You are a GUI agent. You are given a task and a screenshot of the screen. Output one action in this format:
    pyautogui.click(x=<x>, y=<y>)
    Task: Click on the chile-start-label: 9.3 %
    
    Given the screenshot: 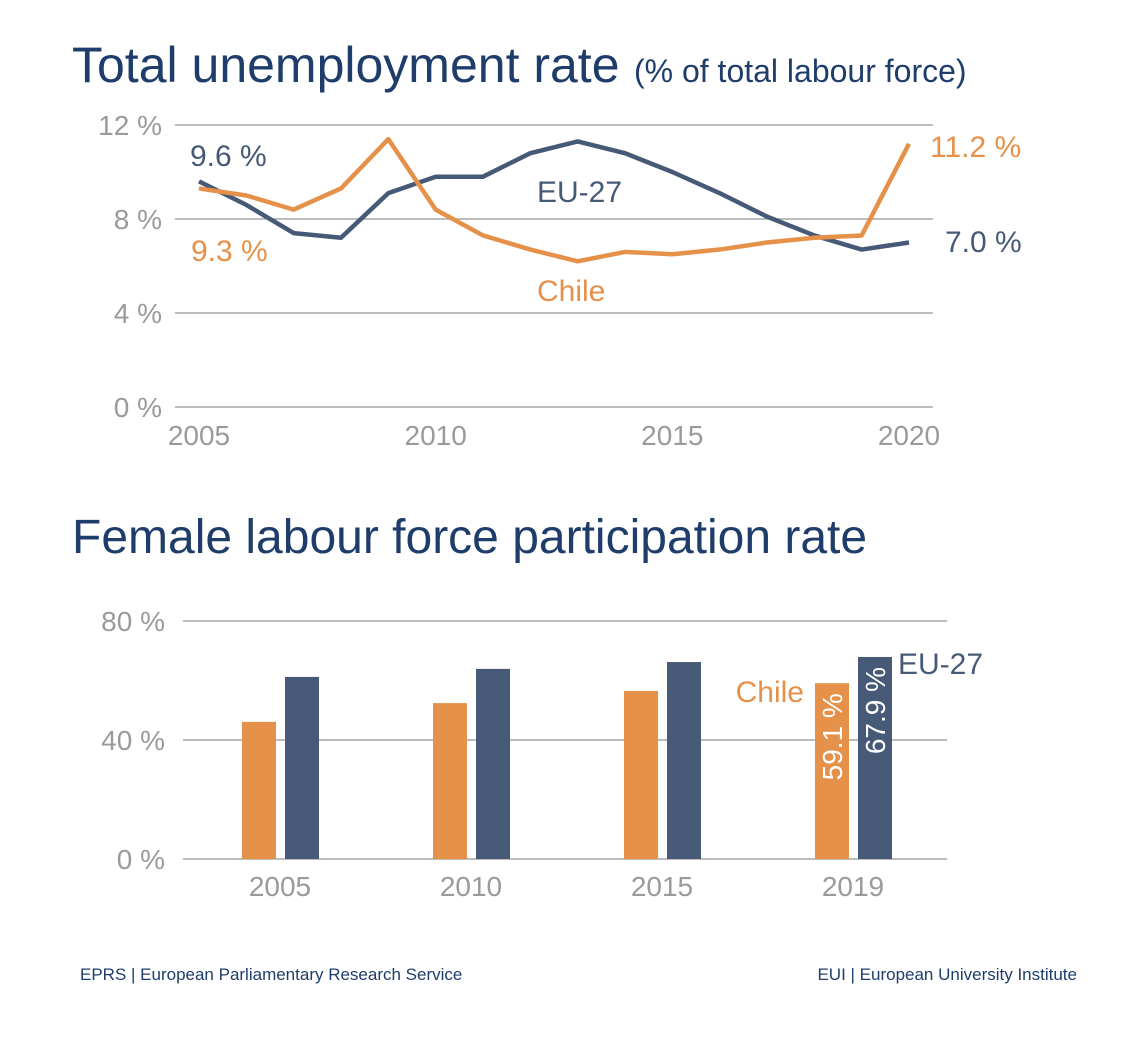 What is the action you would take?
    pyautogui.click(x=229, y=251)
    